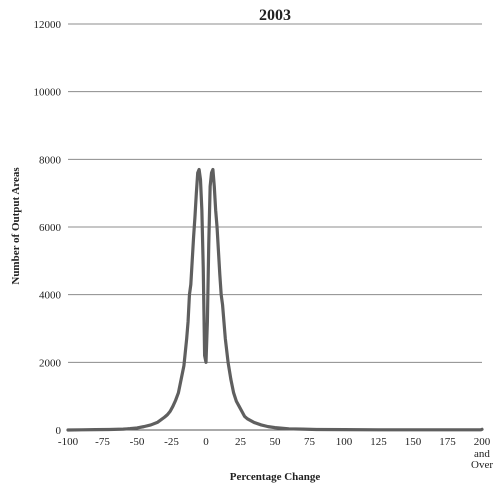 The height and width of the screenshot is (495, 499). What do you see at coordinates (482, 442) in the screenshot?
I see `x-tick-label: 200` at bounding box center [482, 442].